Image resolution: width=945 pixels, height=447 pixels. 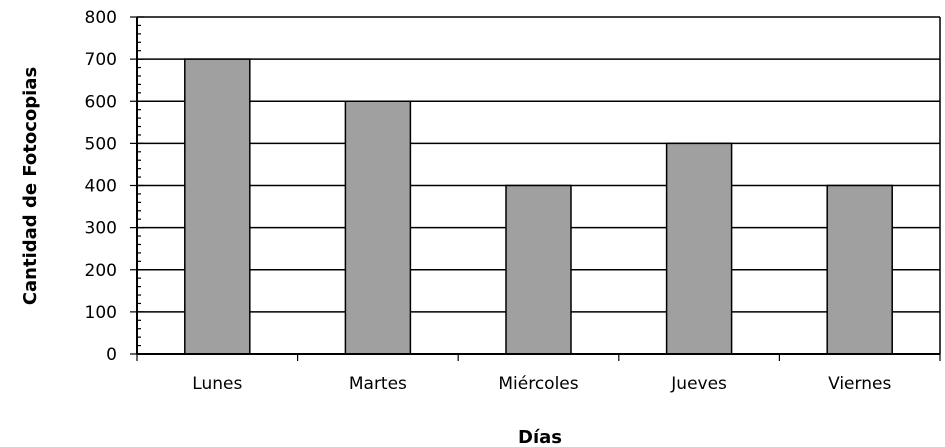 What do you see at coordinates (111, 355) in the screenshot?
I see `y-tick-label: 0` at bounding box center [111, 355].